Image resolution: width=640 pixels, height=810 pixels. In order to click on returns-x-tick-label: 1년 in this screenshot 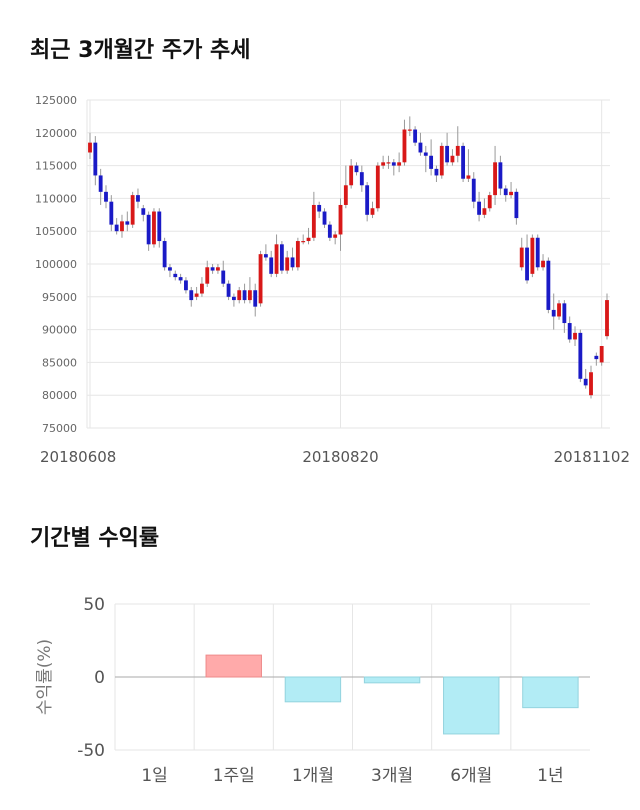, I will do `click(550, 776)`.